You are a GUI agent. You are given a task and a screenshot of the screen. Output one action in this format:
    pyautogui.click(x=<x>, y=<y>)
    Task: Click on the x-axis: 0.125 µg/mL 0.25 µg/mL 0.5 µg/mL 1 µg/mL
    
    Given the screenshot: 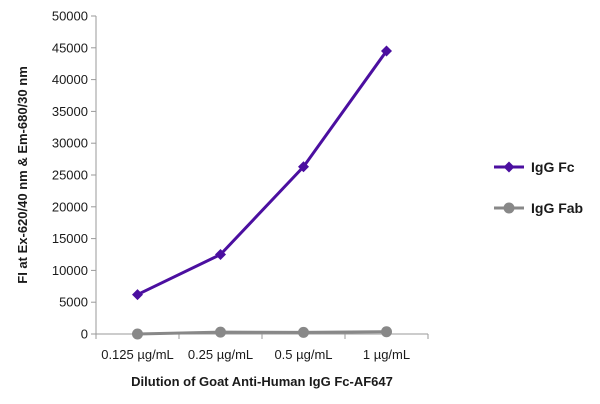 What is the action you would take?
    pyautogui.click(x=262, y=347)
    